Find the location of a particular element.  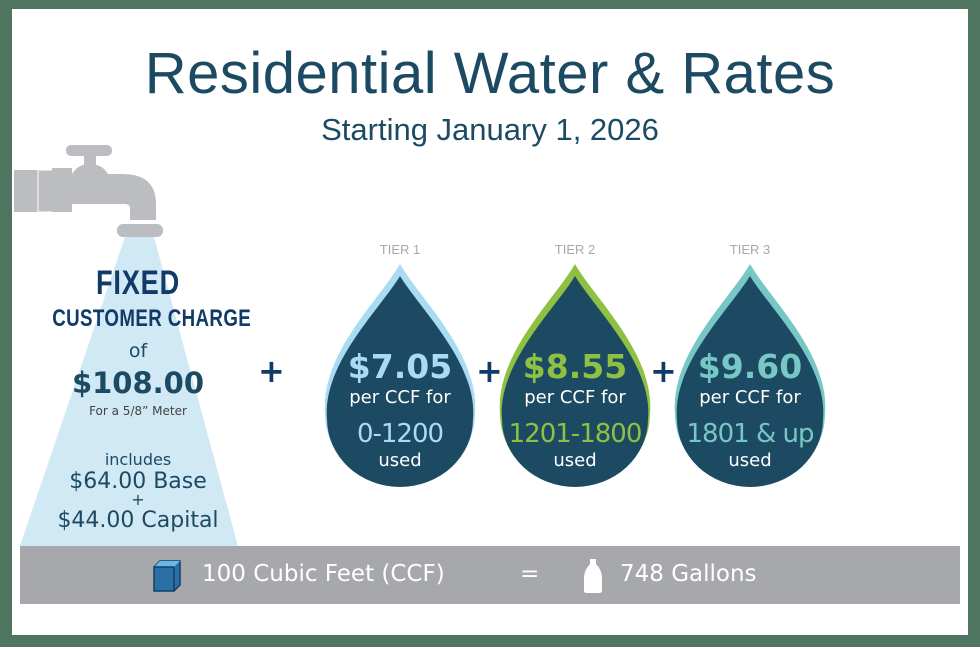

plus-small: + is located at coordinates (138, 499).